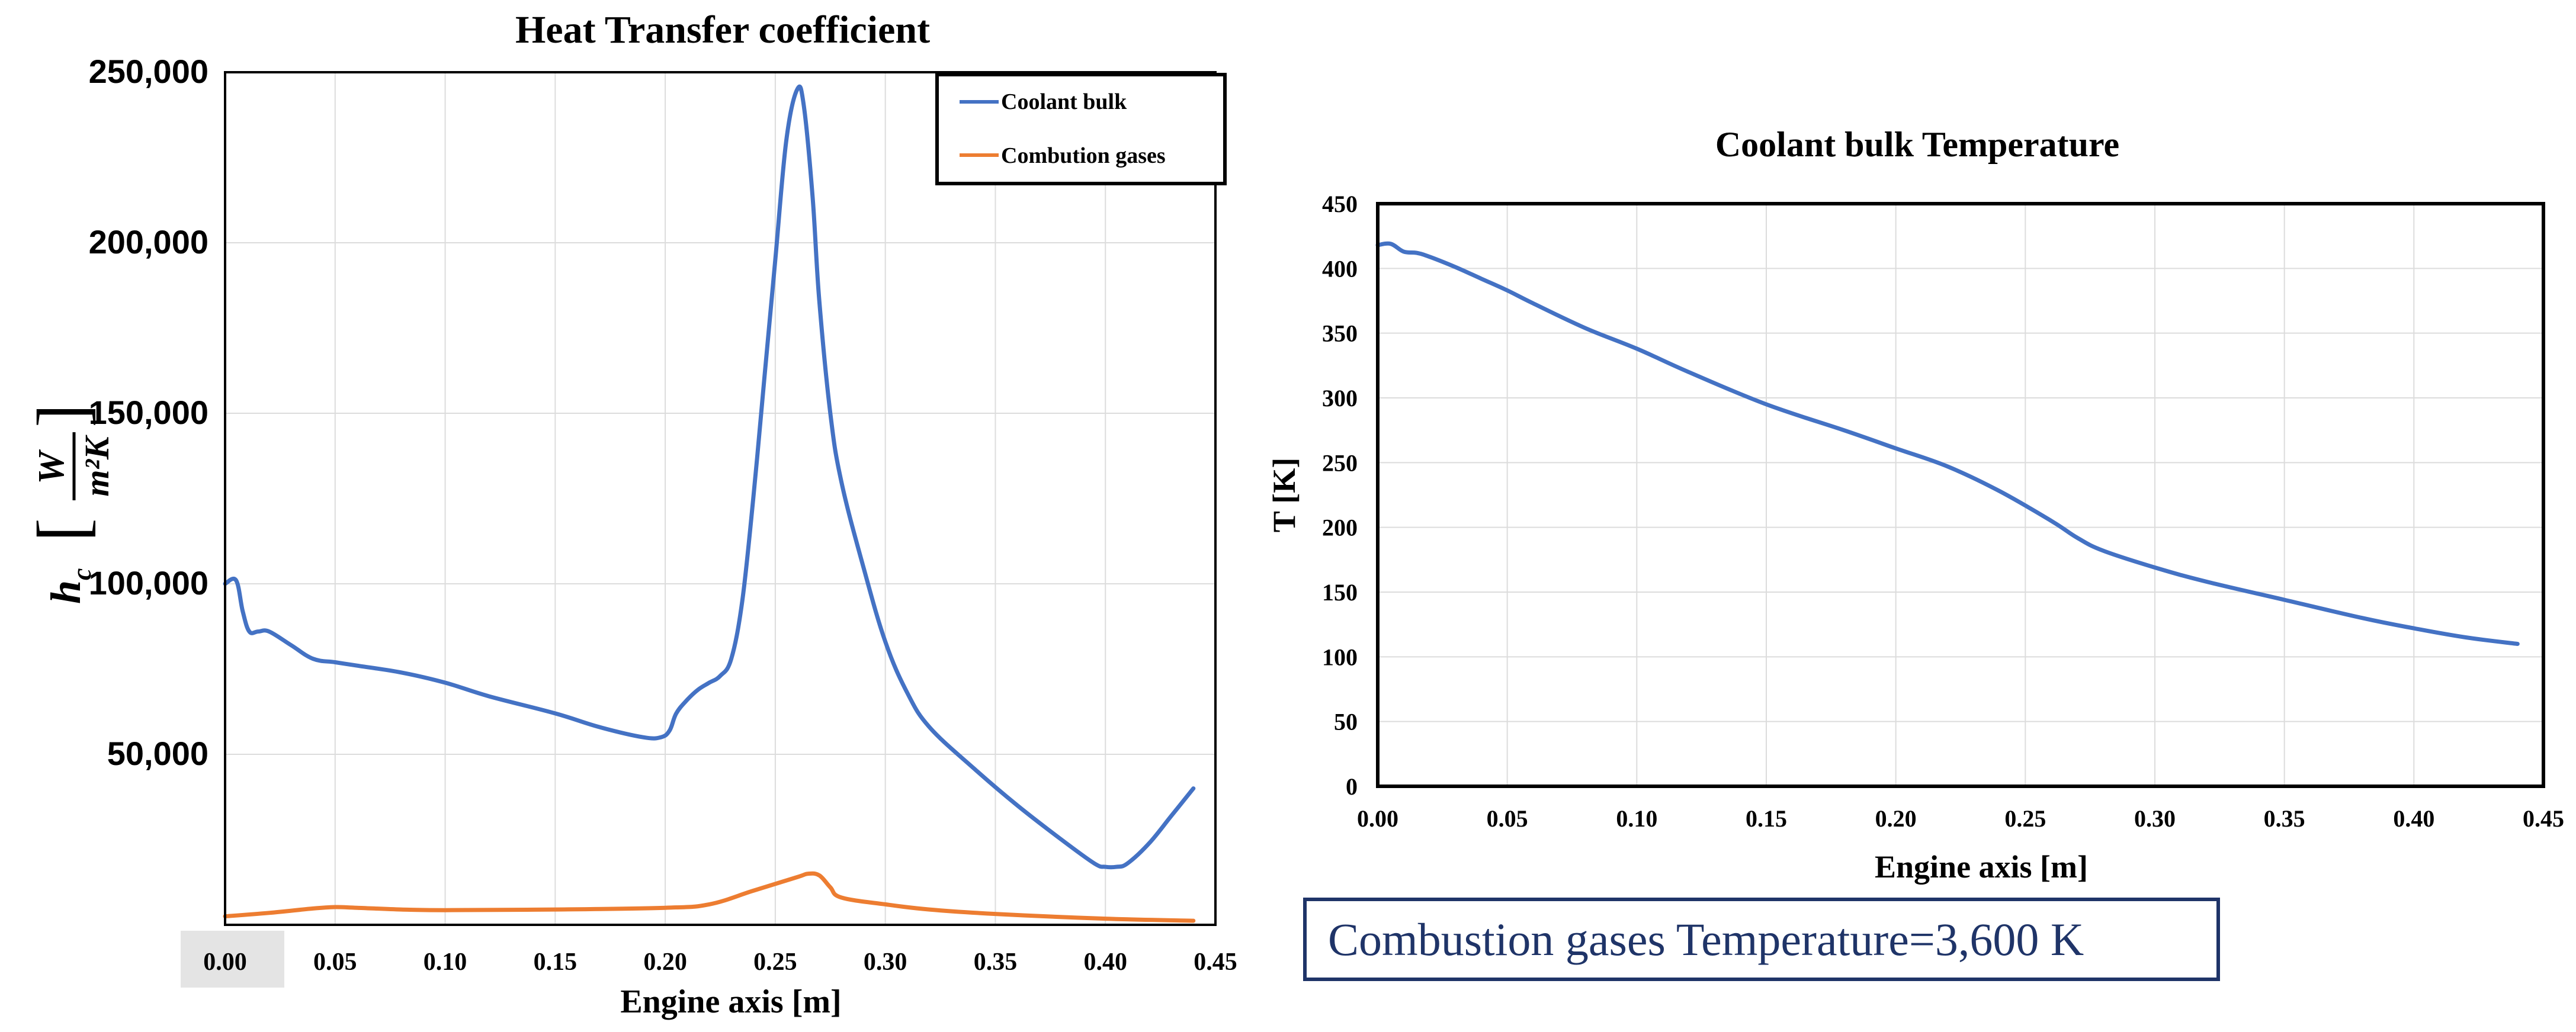 Image resolution: width=2576 pixels, height=1032 pixels. I want to click on heat-transfer-legend: Coolant bulk Combution gases, so click(1081, 129).